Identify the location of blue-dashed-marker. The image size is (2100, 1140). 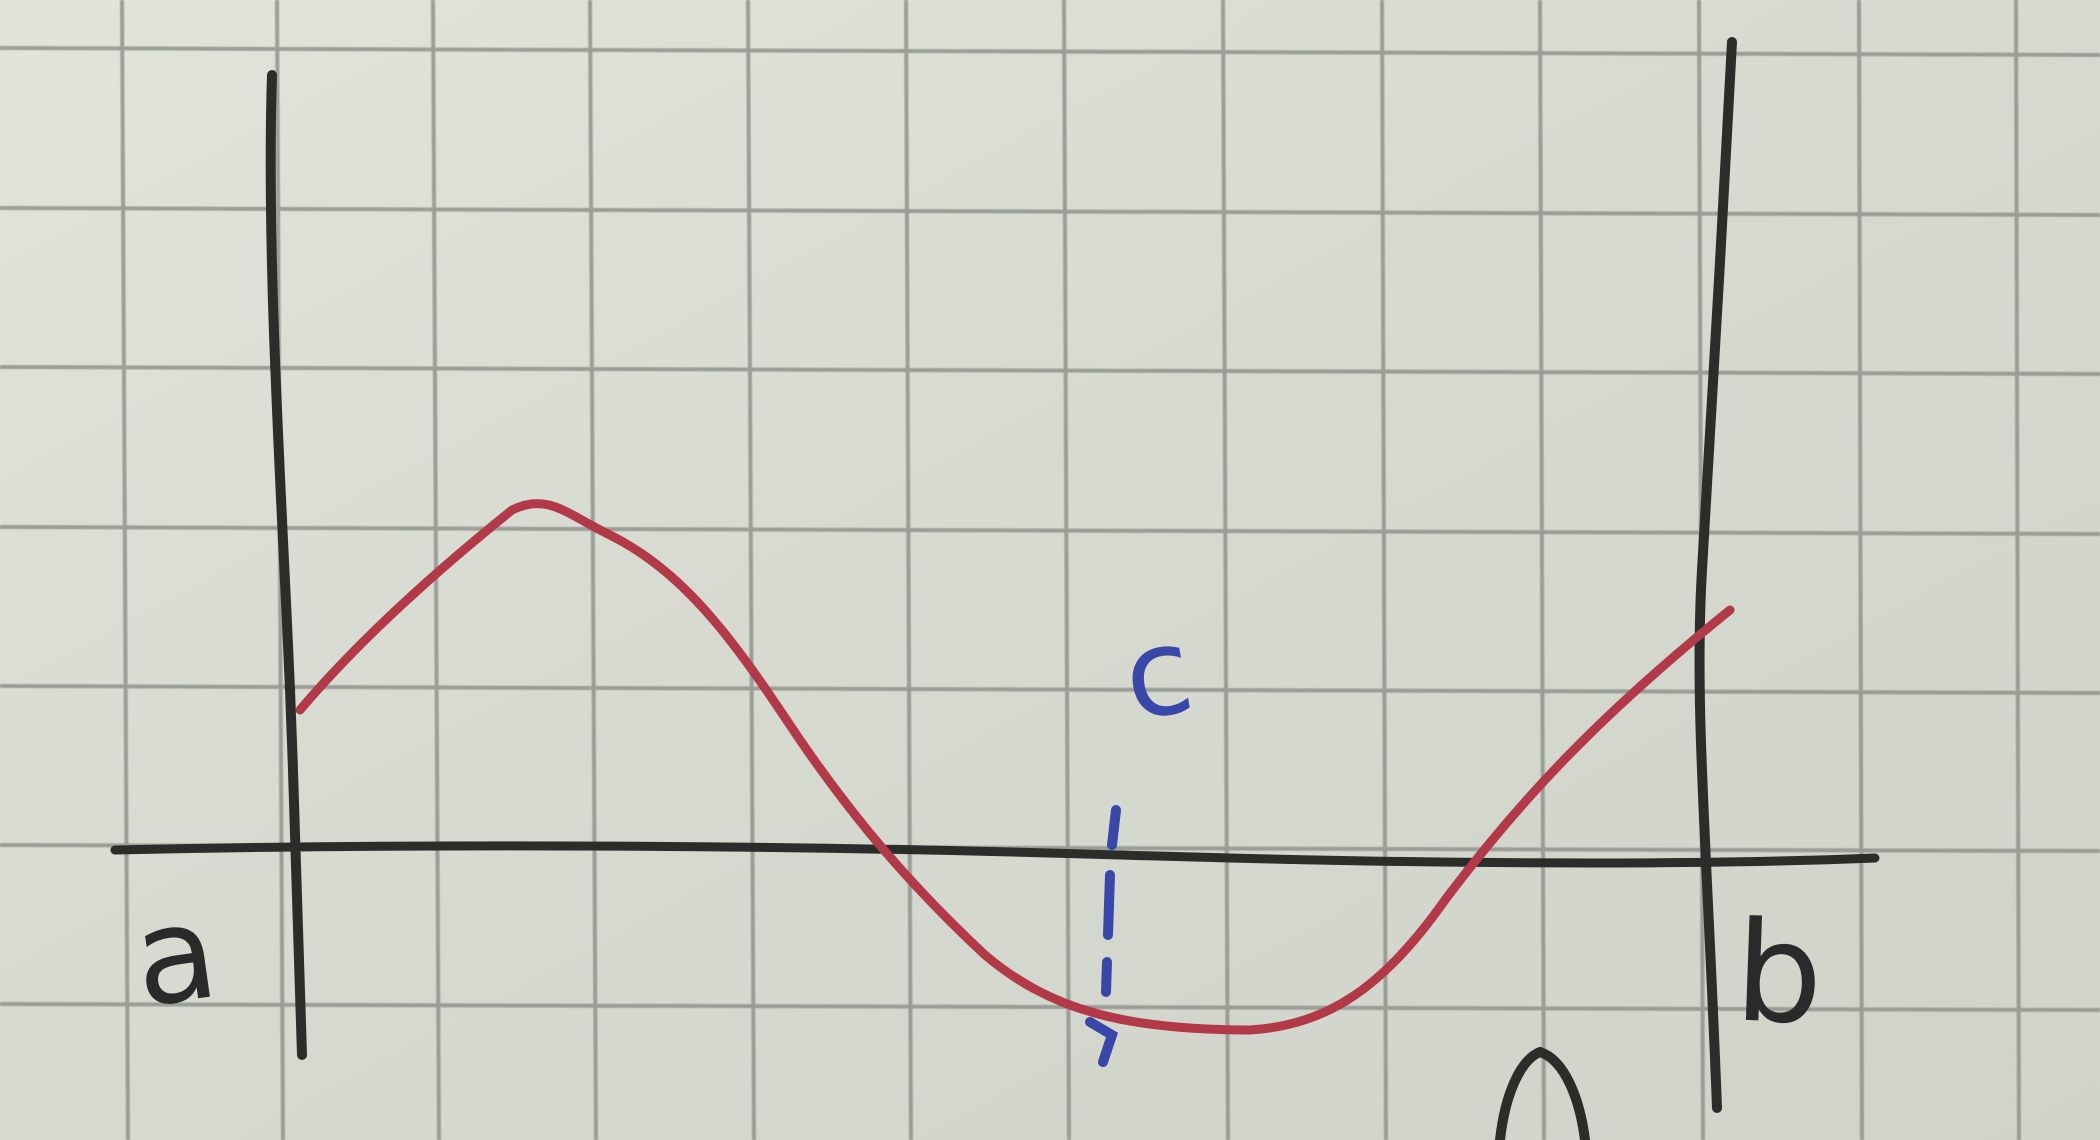
(1103, 936).